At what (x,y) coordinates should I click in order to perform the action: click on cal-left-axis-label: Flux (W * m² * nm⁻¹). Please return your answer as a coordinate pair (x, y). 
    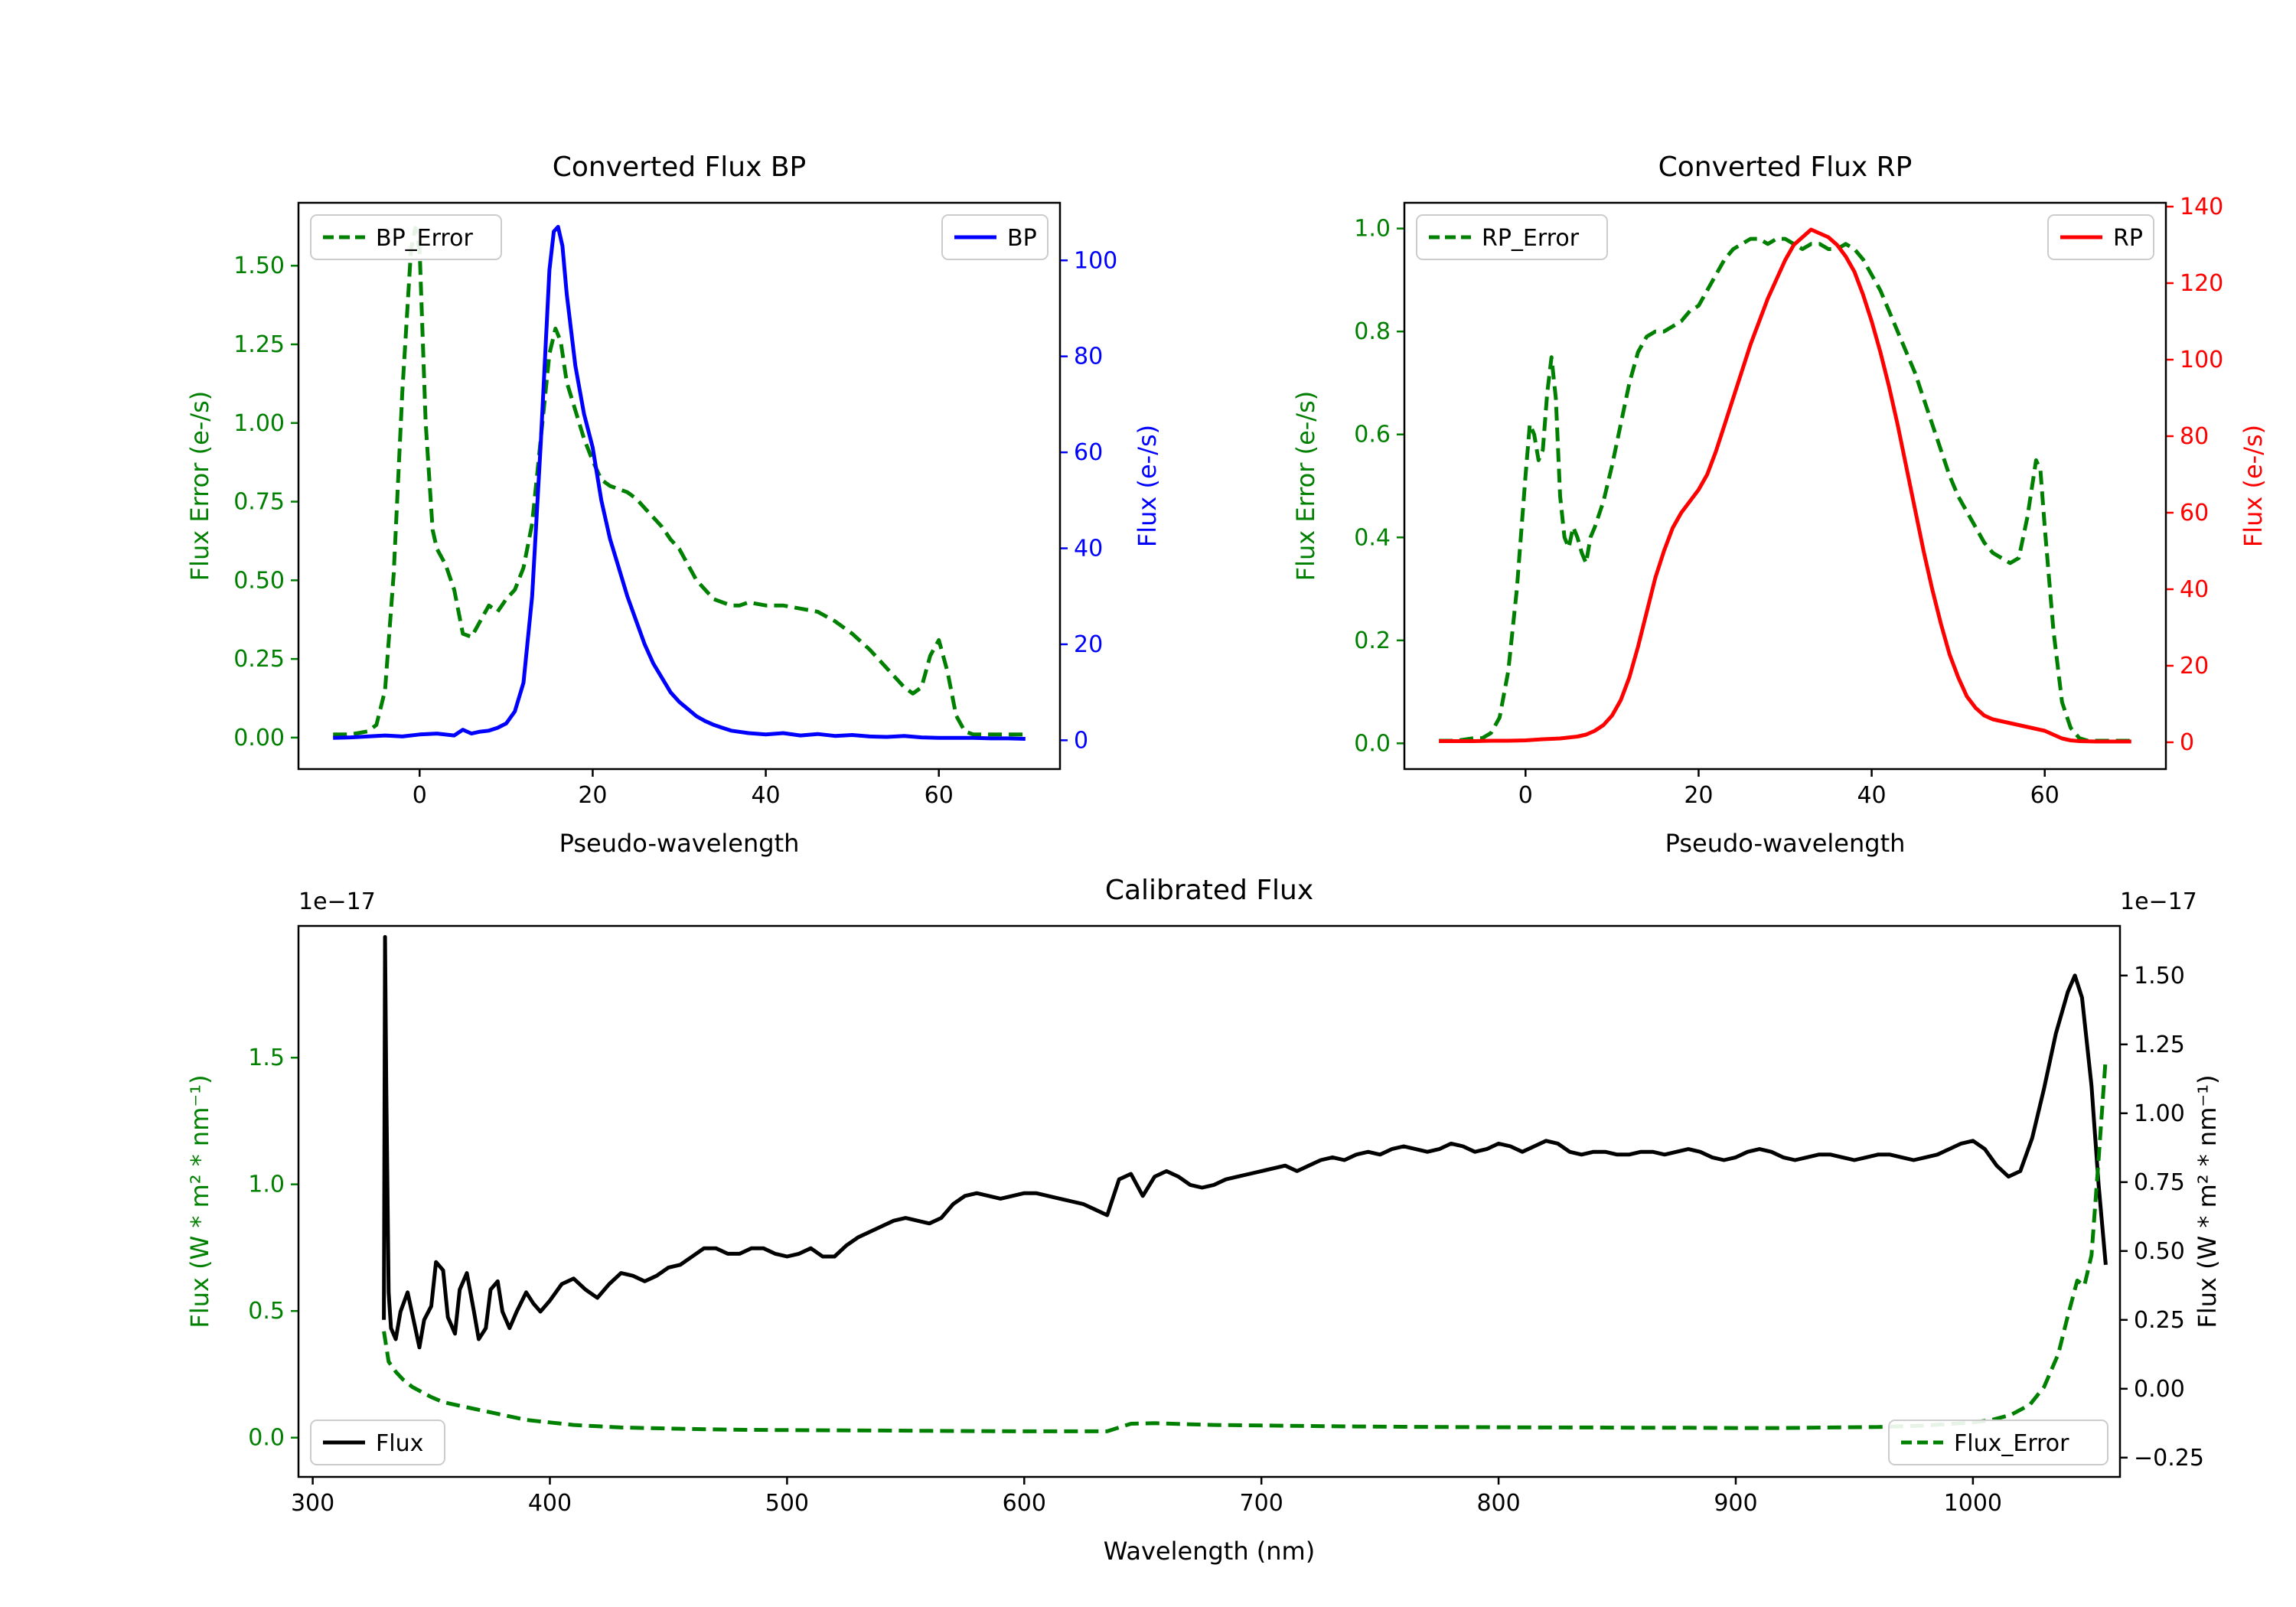
    Looking at the image, I should click on (199, 1201).